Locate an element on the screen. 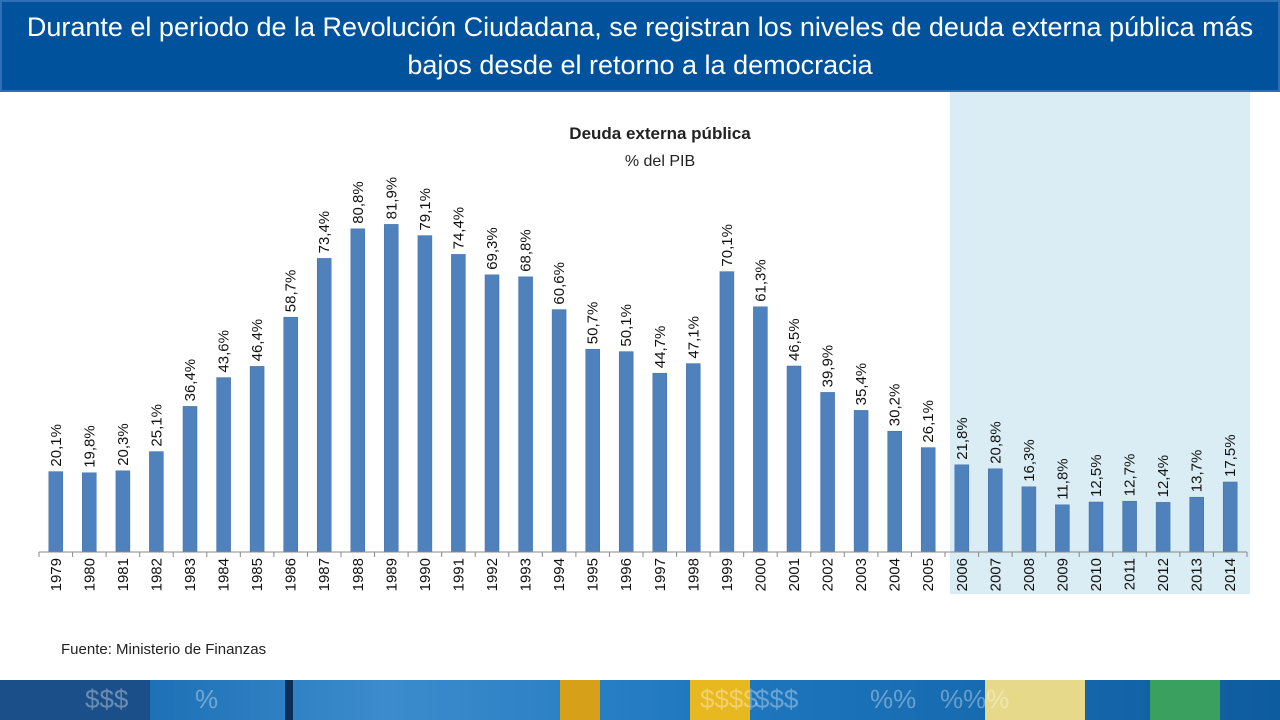  bar-2004 is located at coordinates (894, 491).